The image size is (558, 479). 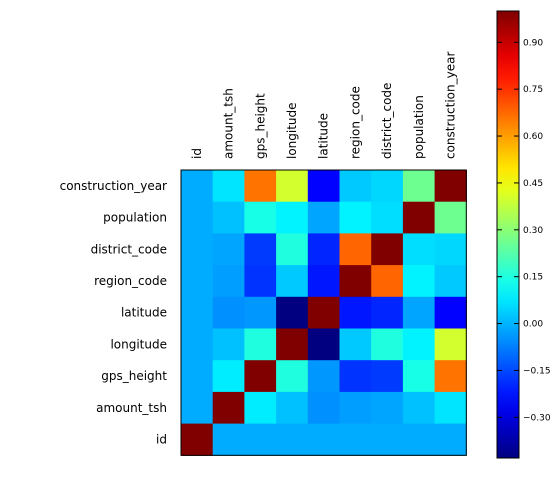 I want to click on cell-region-code-construction-year, so click(x=450, y=281).